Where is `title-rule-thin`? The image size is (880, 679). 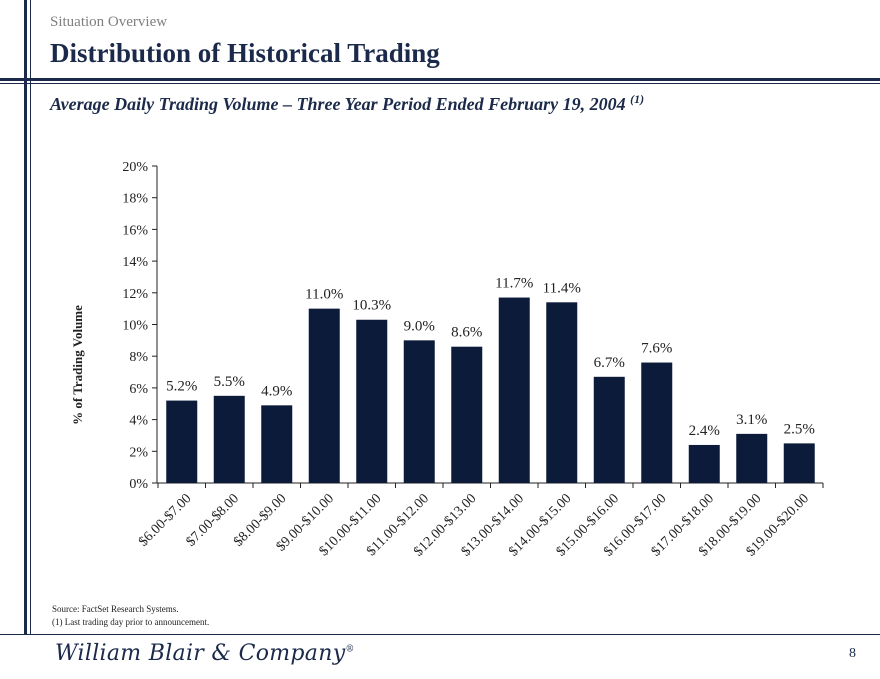 title-rule-thin is located at coordinates (440, 83).